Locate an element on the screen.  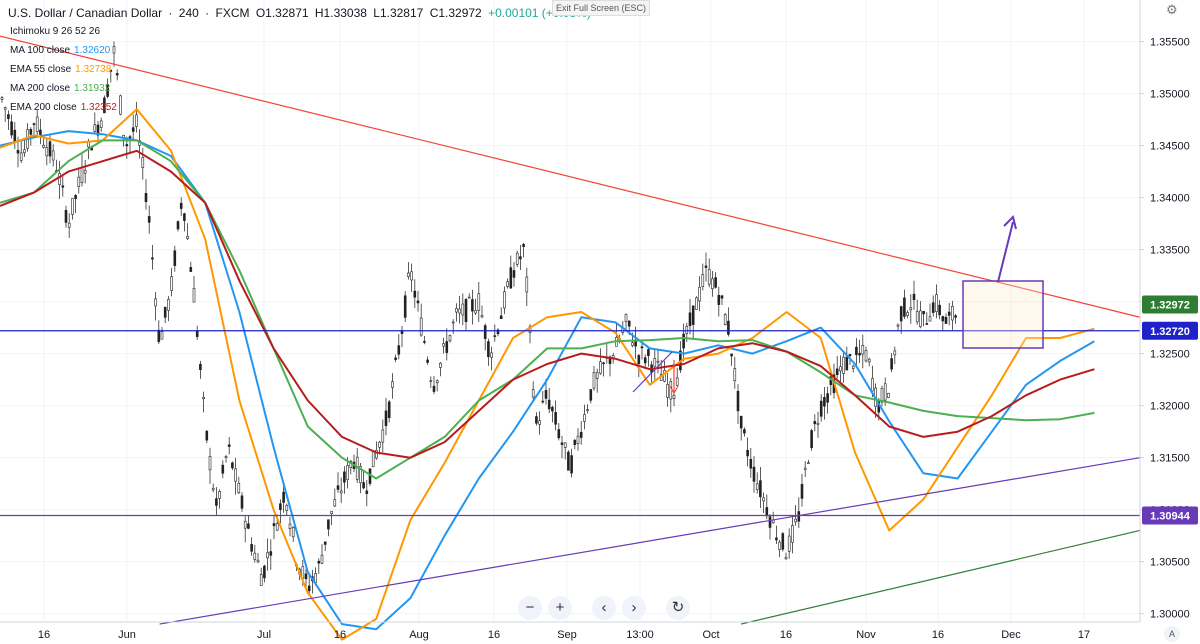
time-axis: 16 Jun Jul 16 Aug 16 Sep 13:00 Oct 16 Nov 16 Dec 17 is located at coordinates (570, 631).